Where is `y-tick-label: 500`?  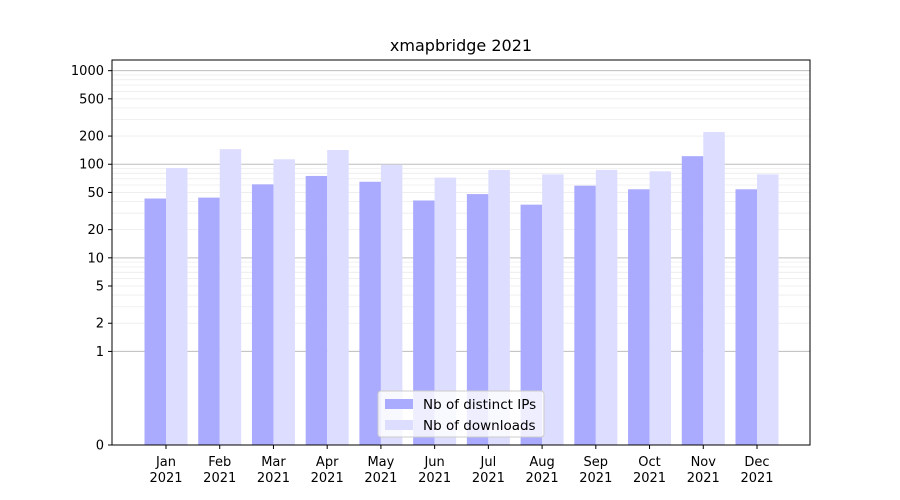
y-tick-label: 500 is located at coordinates (91, 99).